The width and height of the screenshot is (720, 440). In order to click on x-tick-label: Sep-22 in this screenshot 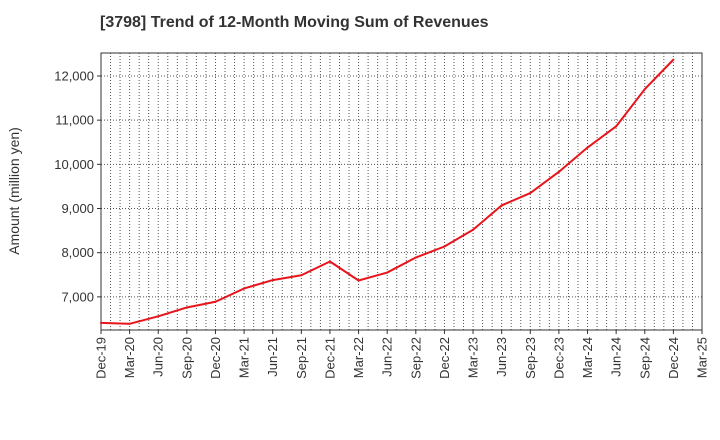, I will do `click(415, 358)`.